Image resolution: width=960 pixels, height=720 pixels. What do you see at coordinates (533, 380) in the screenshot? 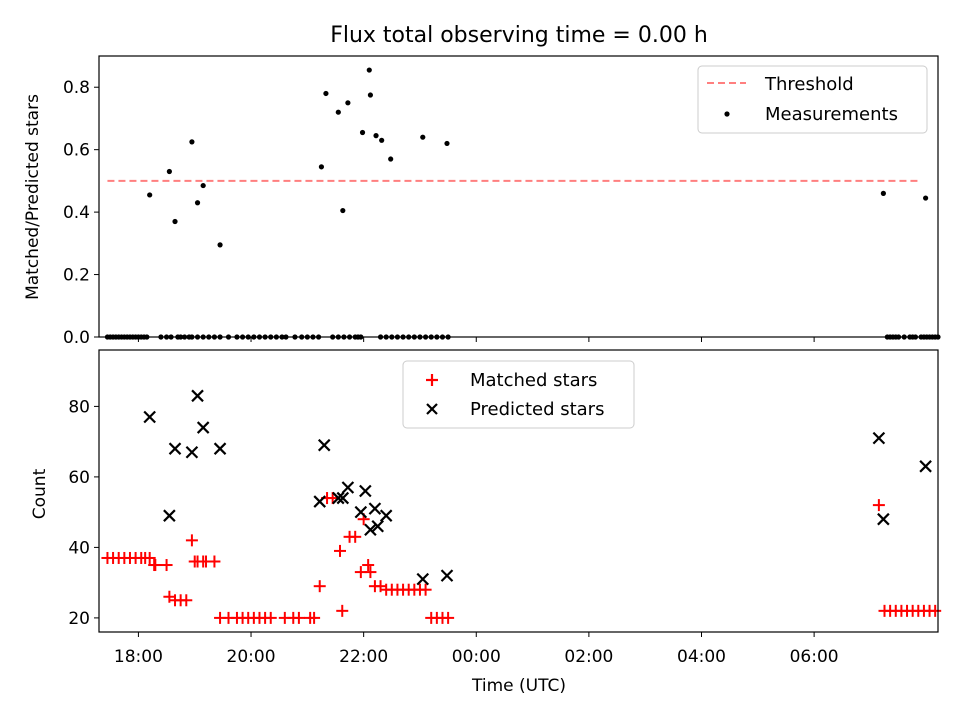
I see `count-legend-matched-label: Matched stars` at bounding box center [533, 380].